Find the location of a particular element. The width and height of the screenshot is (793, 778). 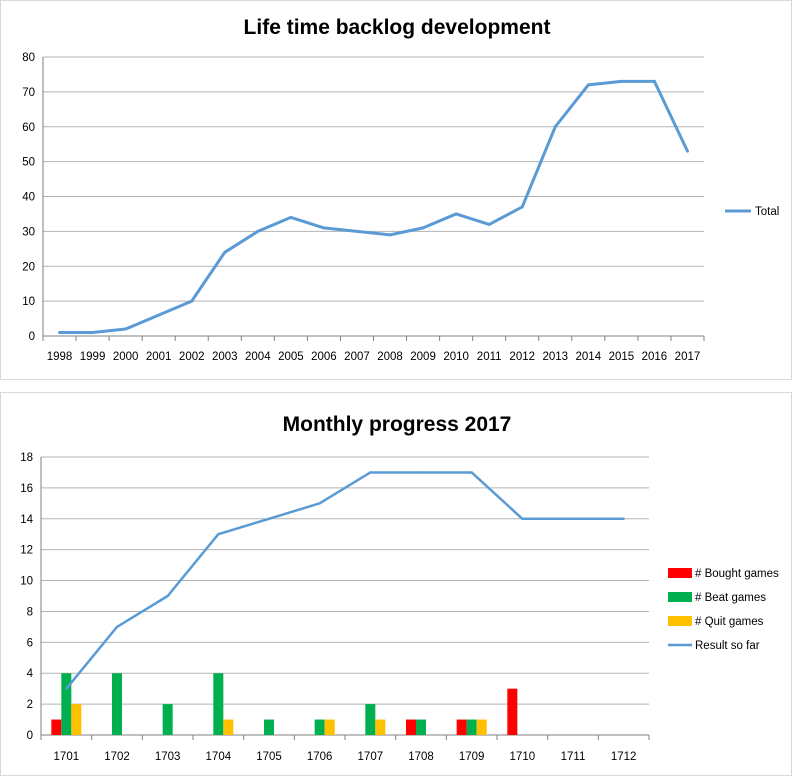

x-tick-label: 2007 is located at coordinates (357, 357).